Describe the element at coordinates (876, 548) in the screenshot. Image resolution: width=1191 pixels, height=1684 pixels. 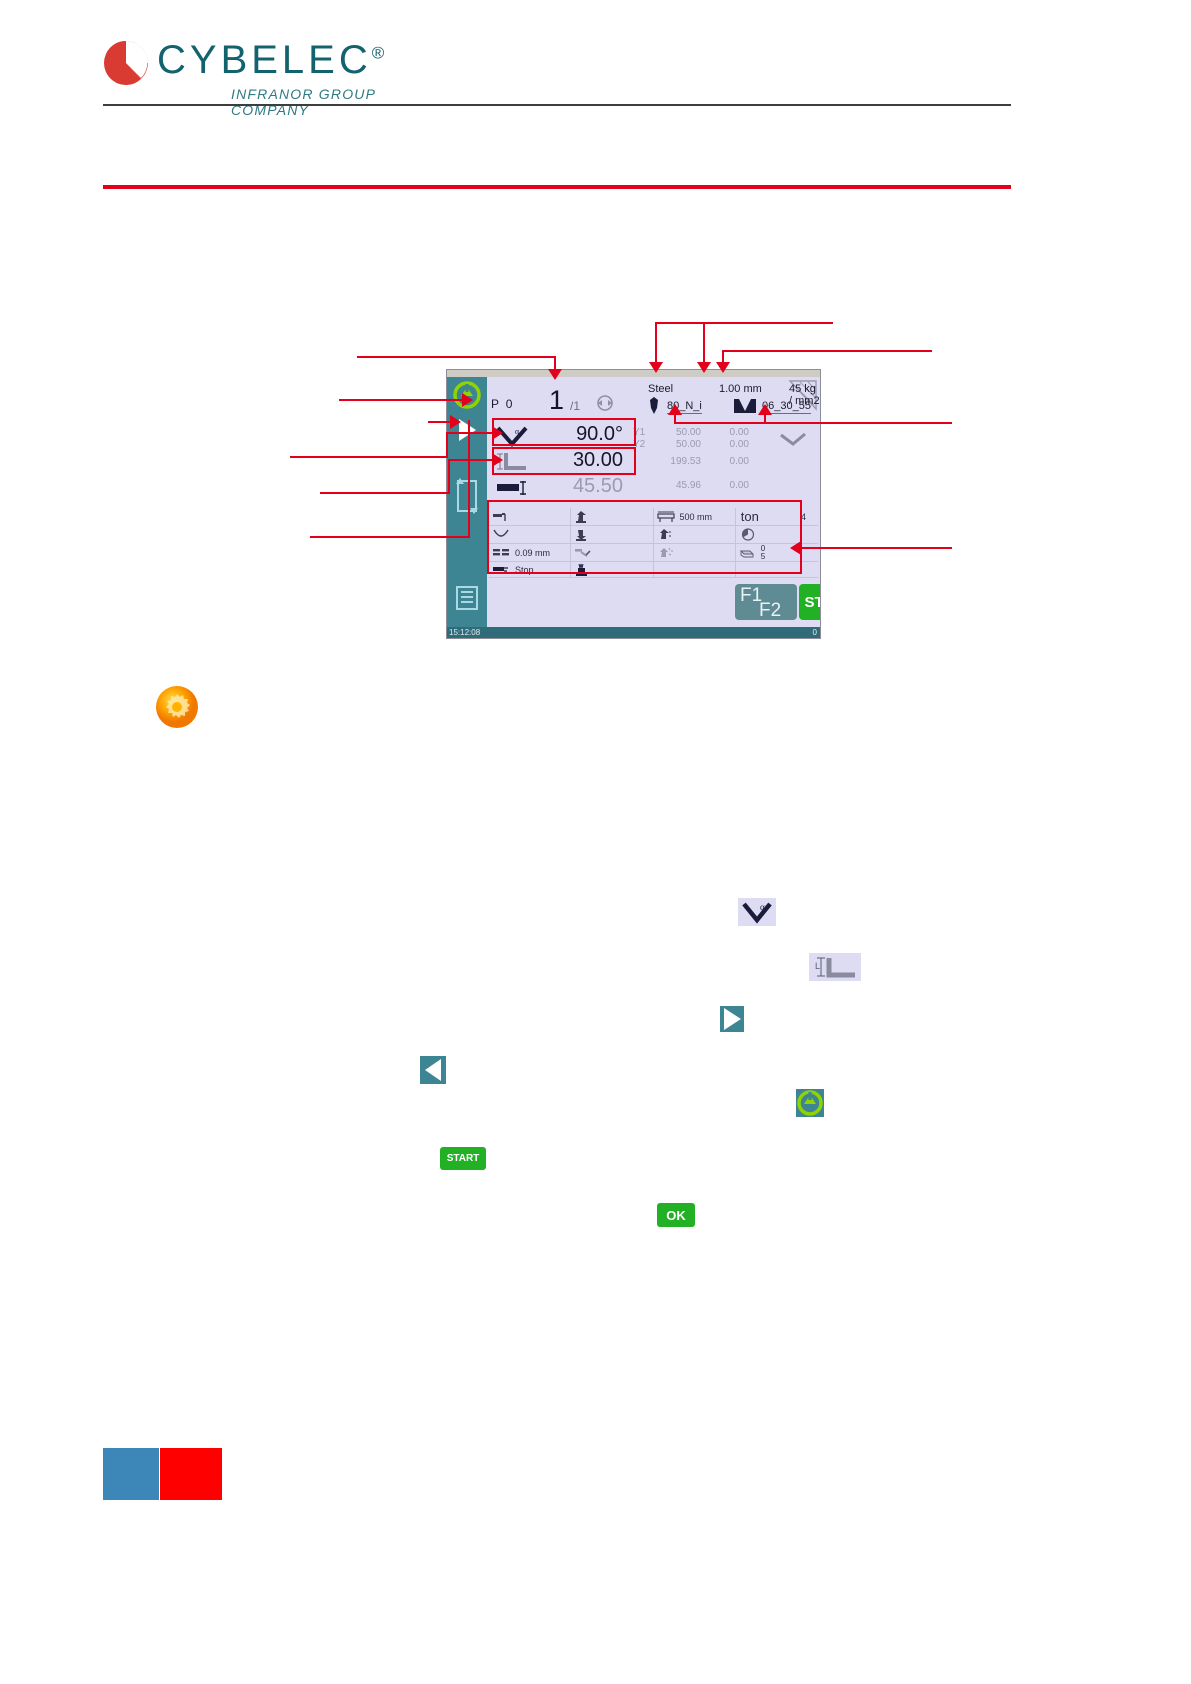
I see `callout-line-table-right` at that location.